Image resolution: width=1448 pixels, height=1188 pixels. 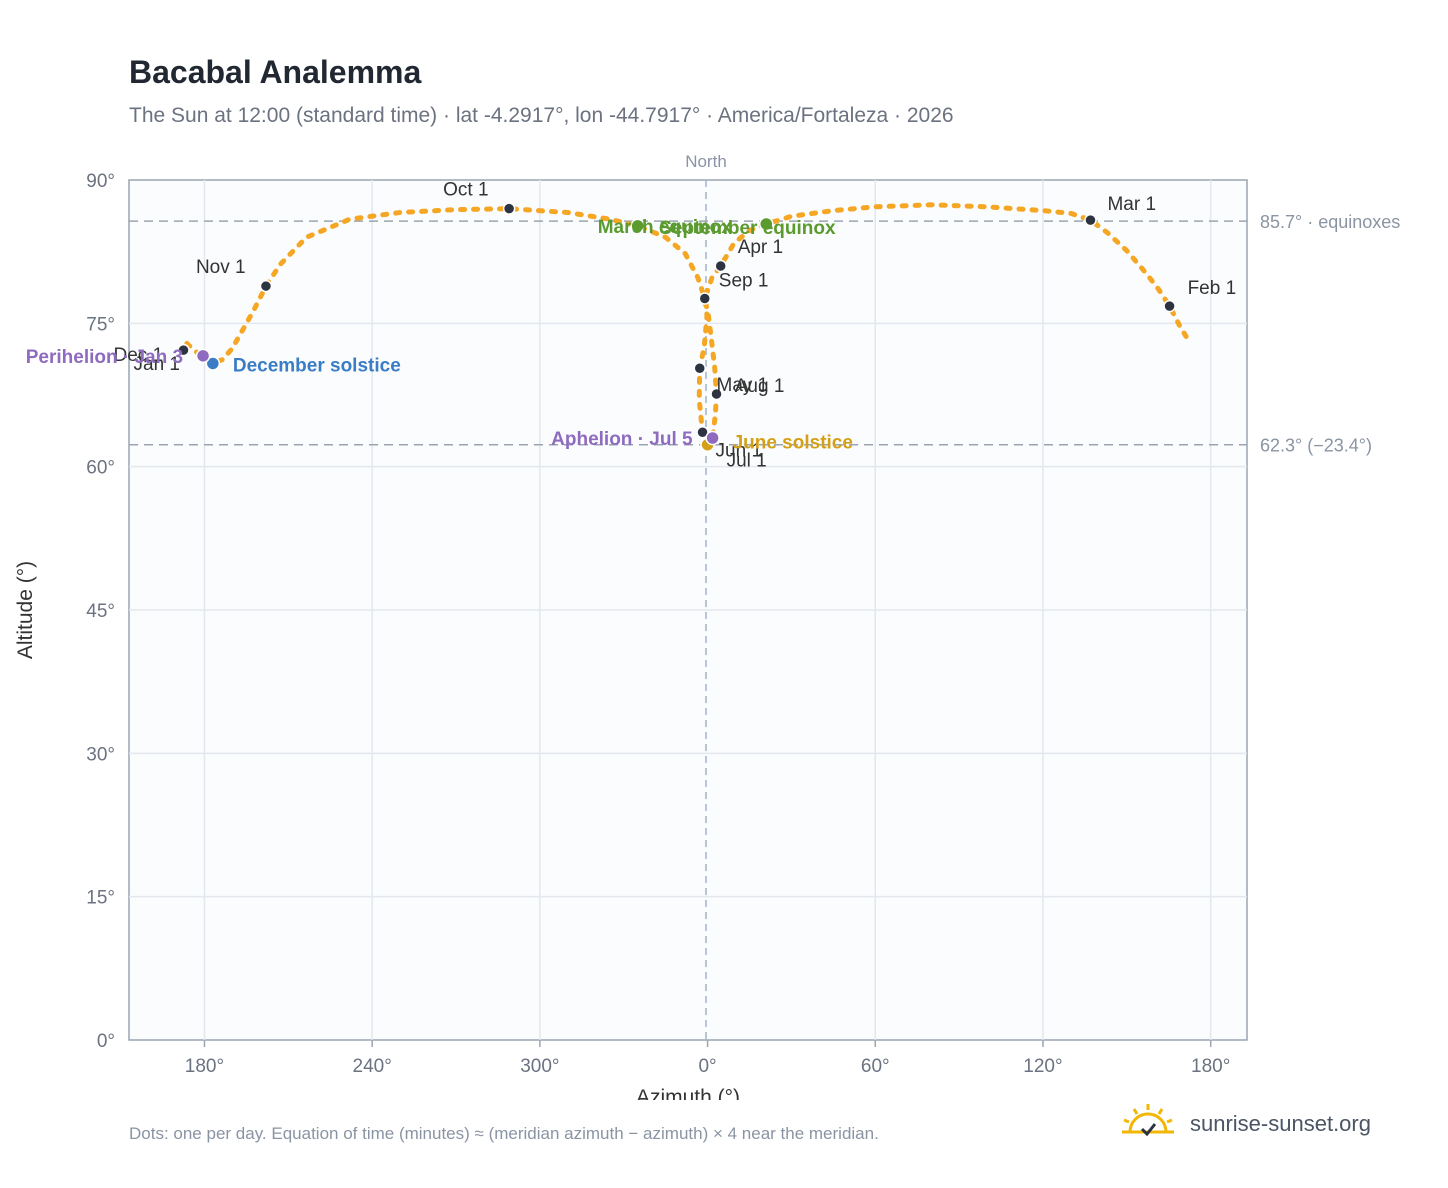 I want to click on x-tick-label: 60°, so click(x=875, y=1066).